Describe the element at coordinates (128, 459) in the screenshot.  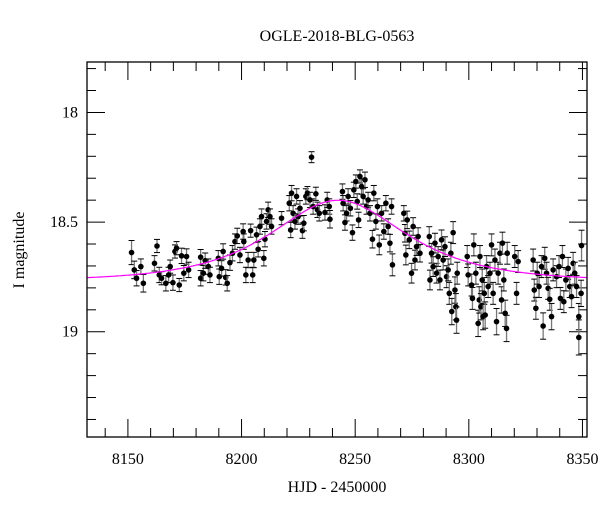
I see `x-tick-label: 8150` at that location.